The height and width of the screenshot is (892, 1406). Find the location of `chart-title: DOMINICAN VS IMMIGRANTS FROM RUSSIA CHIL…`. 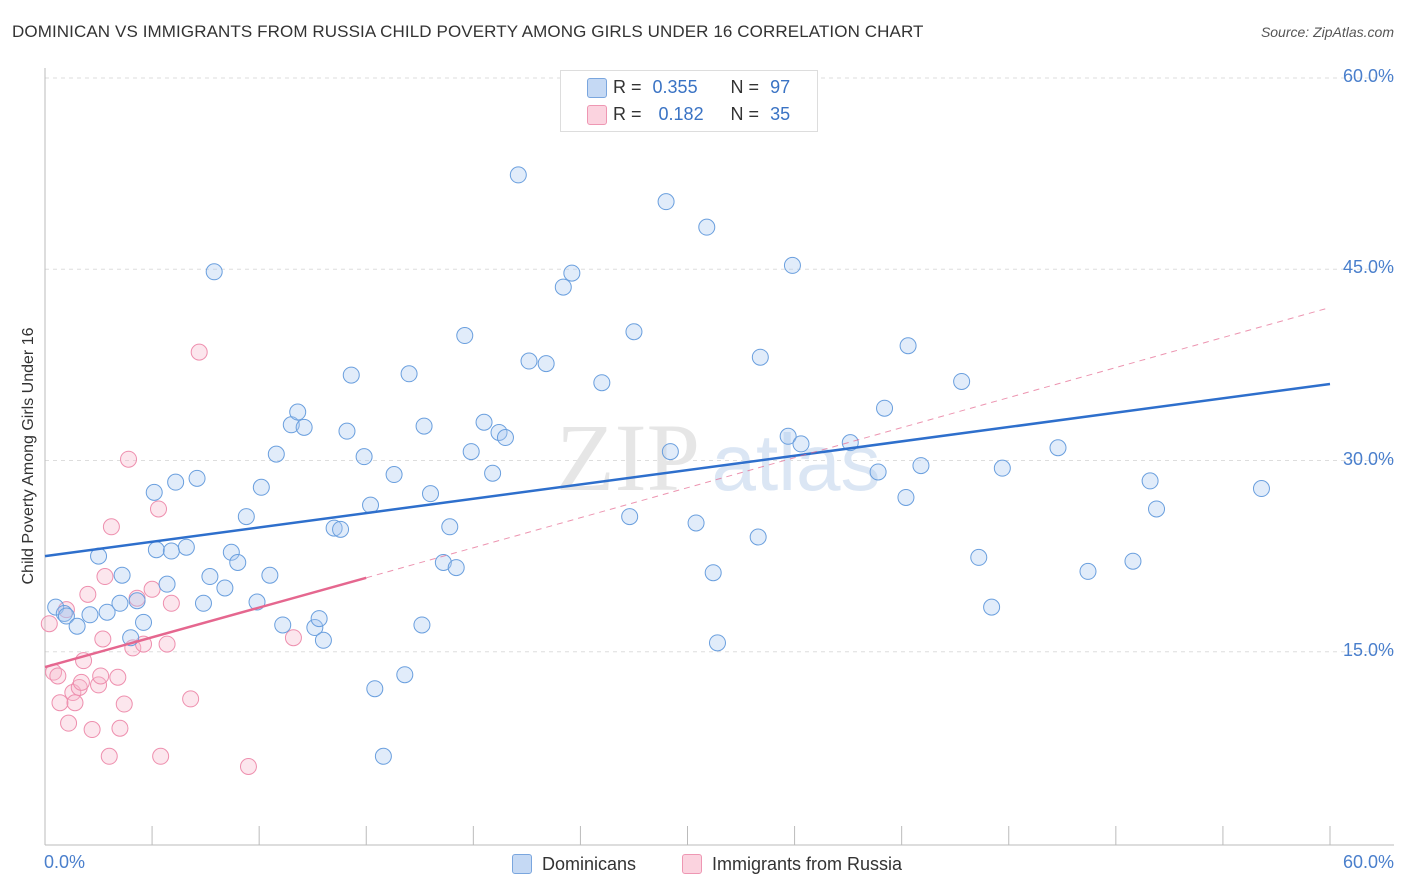

chart-title: DOMINICAN VS IMMIGRANTS FROM RUSSIA CHIL… is located at coordinates (468, 31).